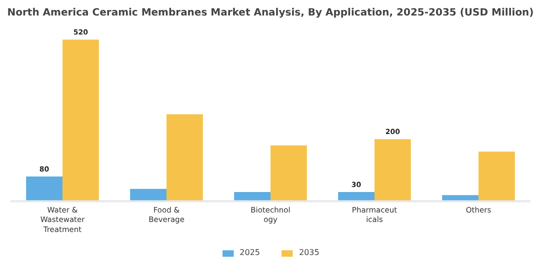 This screenshot has width=560, height=280. What do you see at coordinates (270, 13) in the screenshot?
I see `chart-title: North America Ceramic Membranes Market Analysis, By Application, 2025-2035 (USD Million)` at bounding box center [270, 13].